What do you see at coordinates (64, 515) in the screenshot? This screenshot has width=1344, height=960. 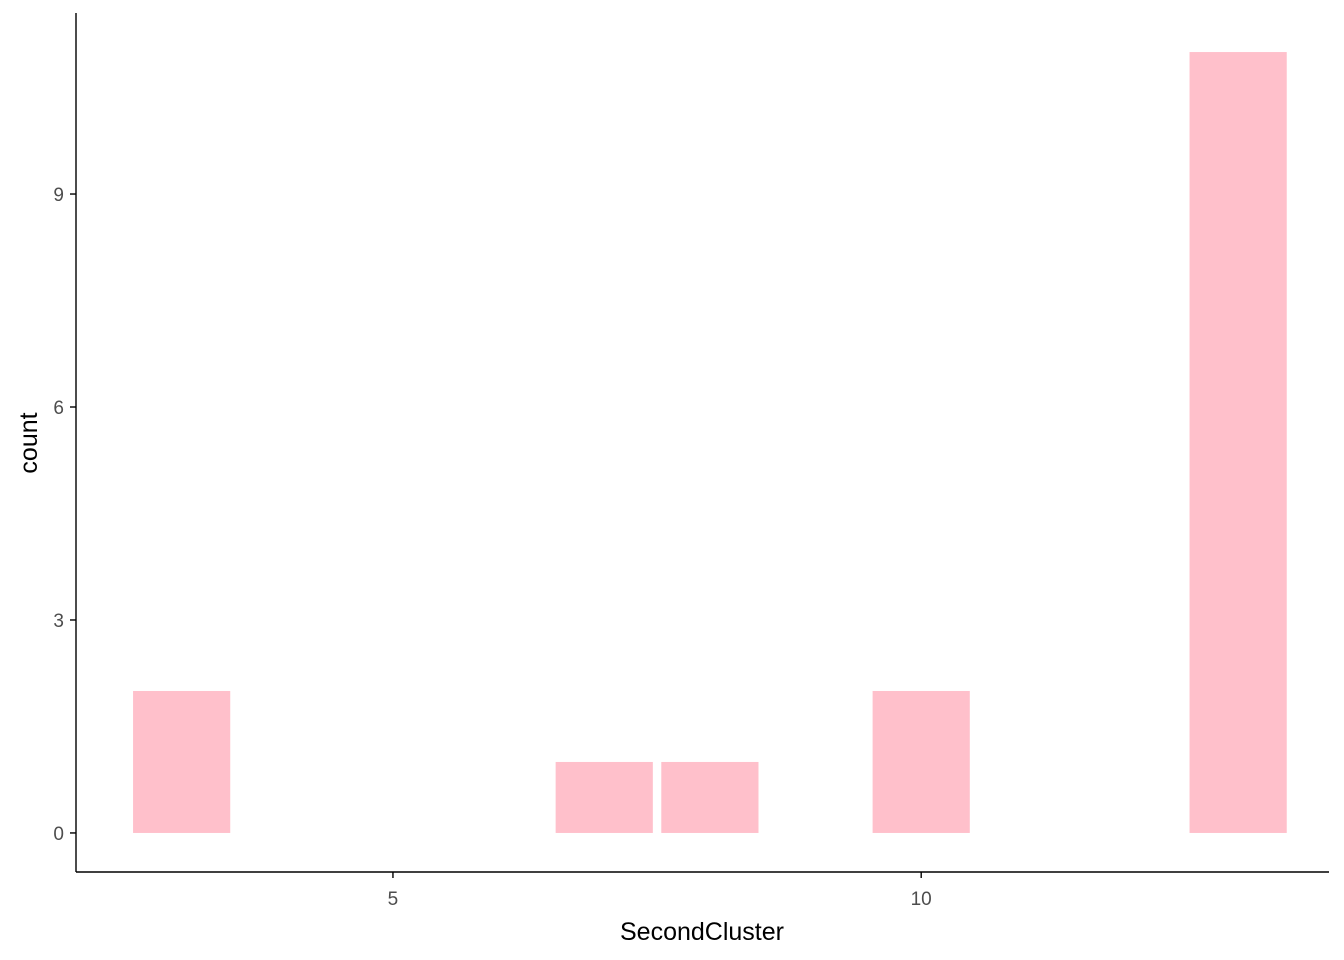 I see `y-ticks: 0 3 6 9` at bounding box center [64, 515].